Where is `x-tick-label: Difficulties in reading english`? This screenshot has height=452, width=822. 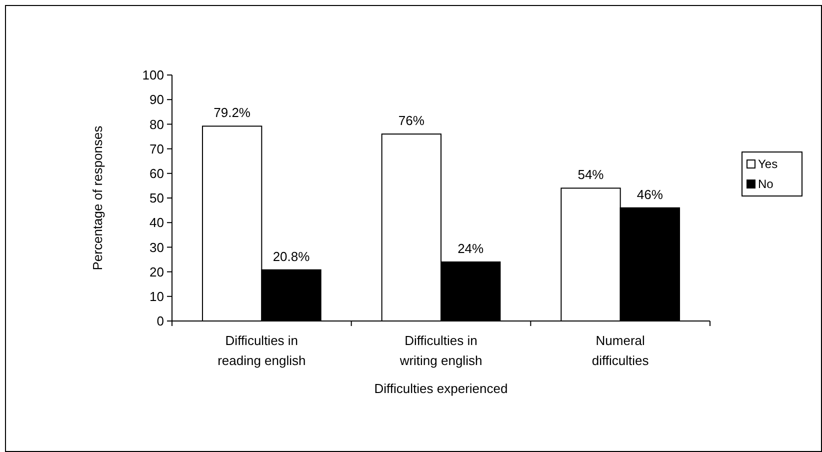
x-tick-label: Difficulties in reading english is located at coordinates (262, 350).